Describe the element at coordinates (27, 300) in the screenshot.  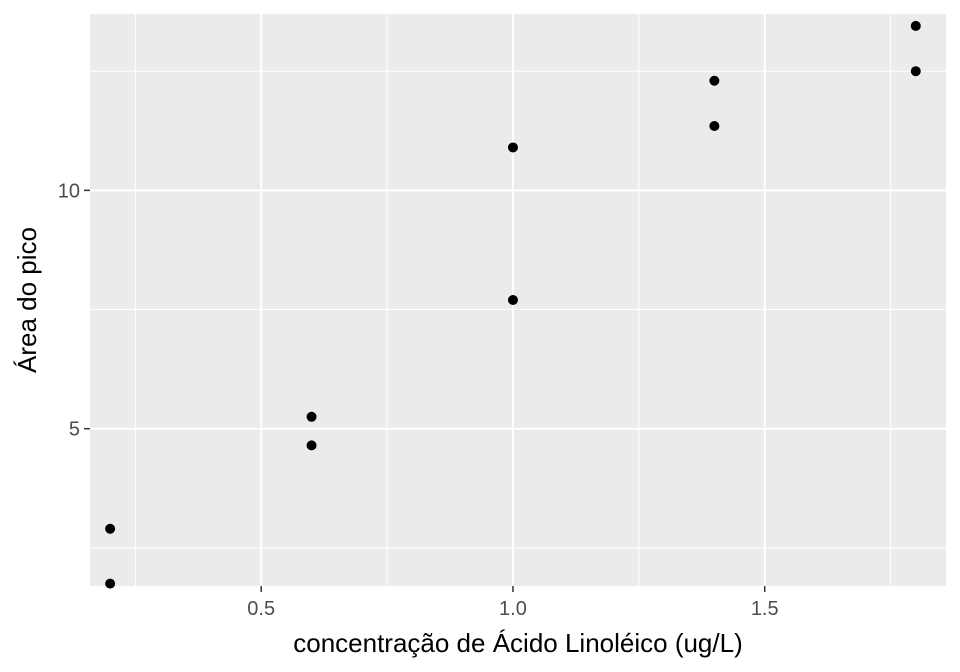
I see `y-axis-title: Área do pico` at that location.